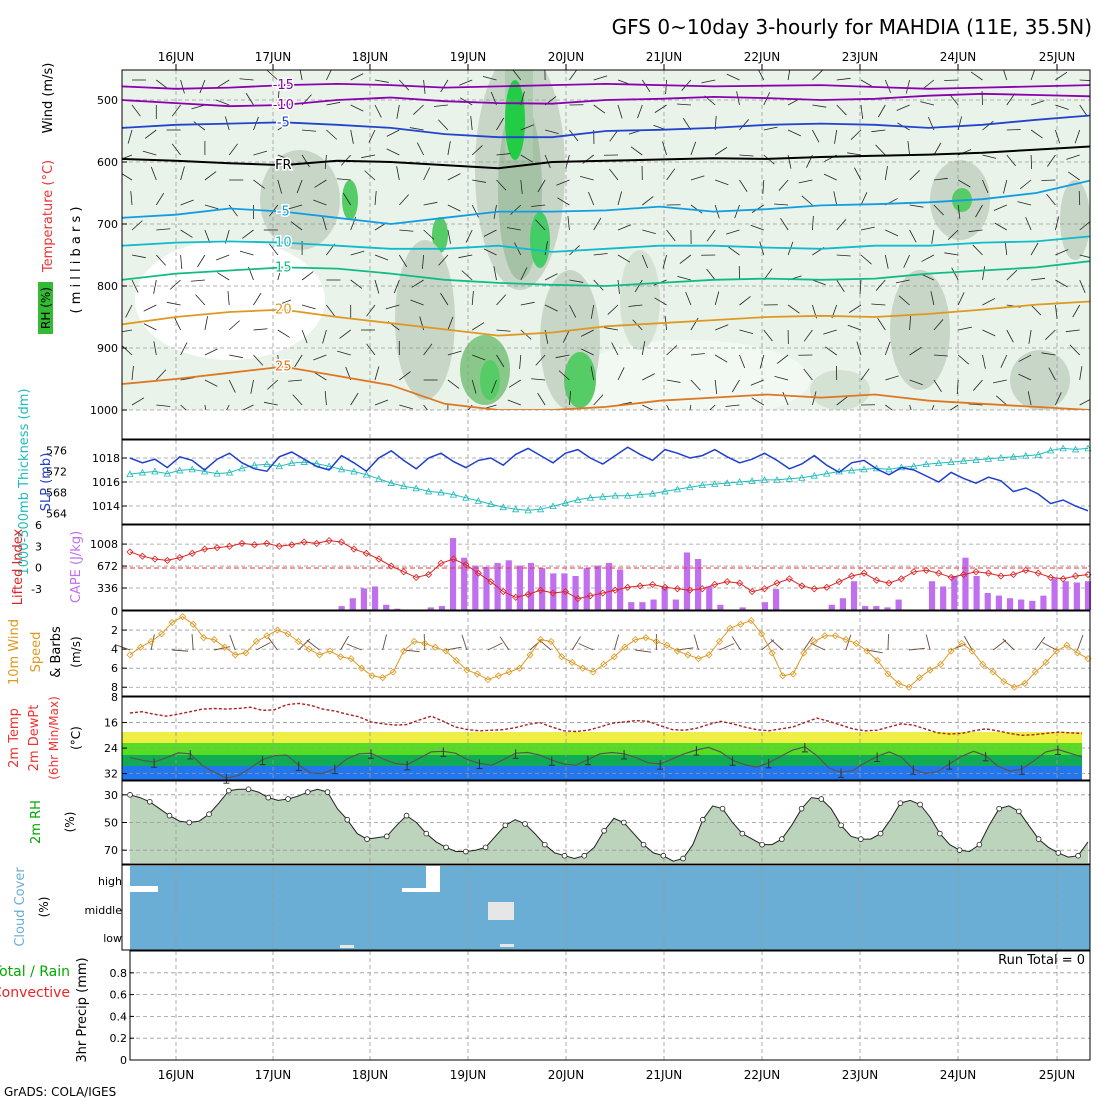 This screenshot has width=1100, height=1100. I want to click on wind-axis-label: Wind (m/s), so click(48, 98).